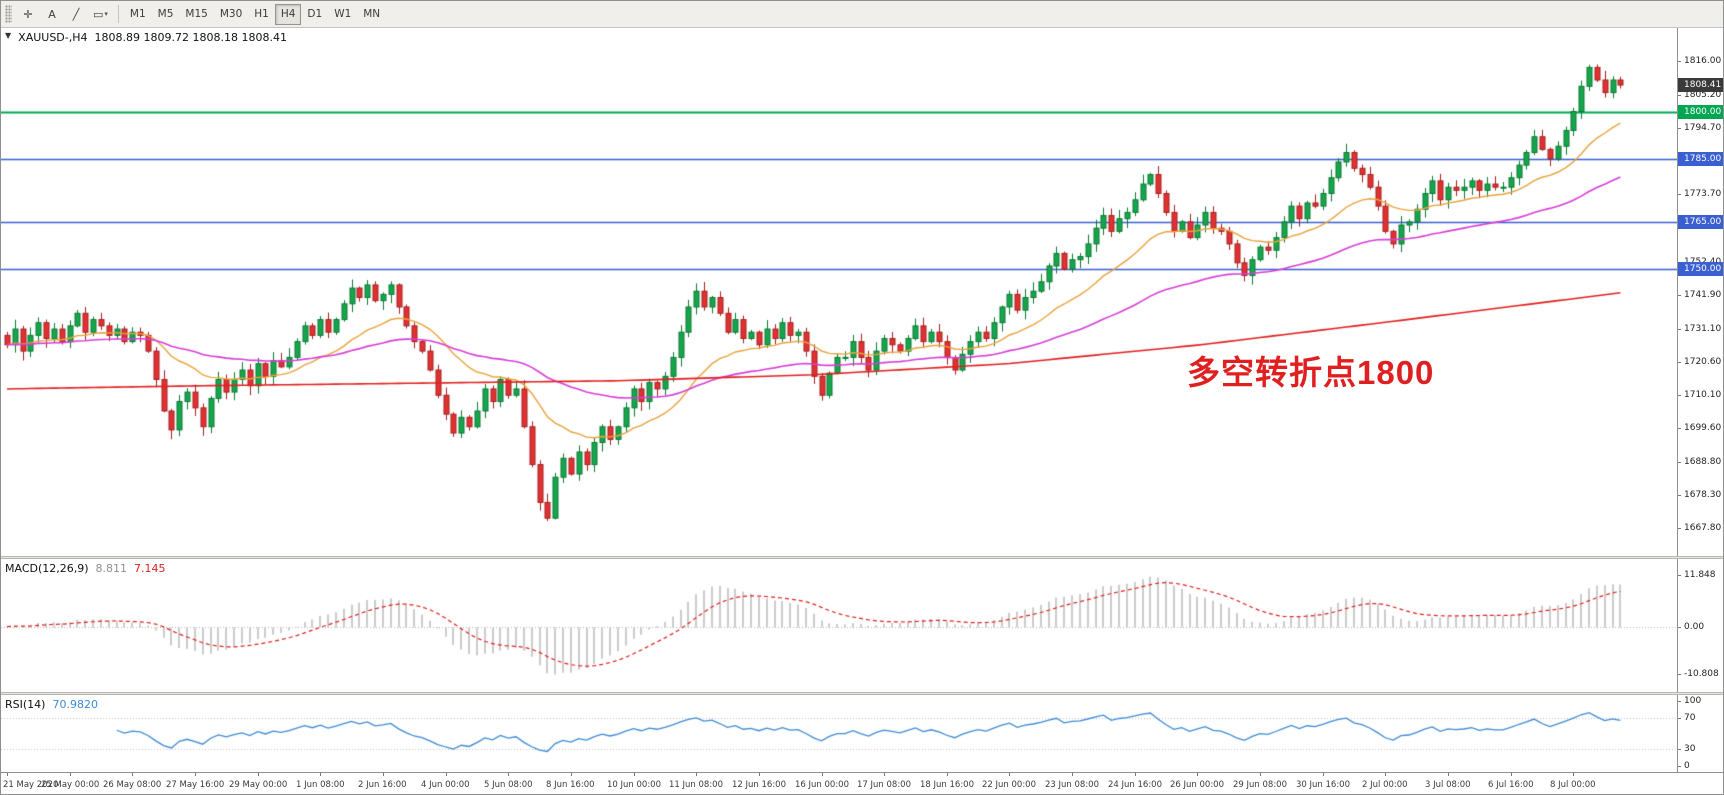 This screenshot has height=795, width=1724. I want to click on time-axis-label: 25 May 00:00, so click(70, 785).